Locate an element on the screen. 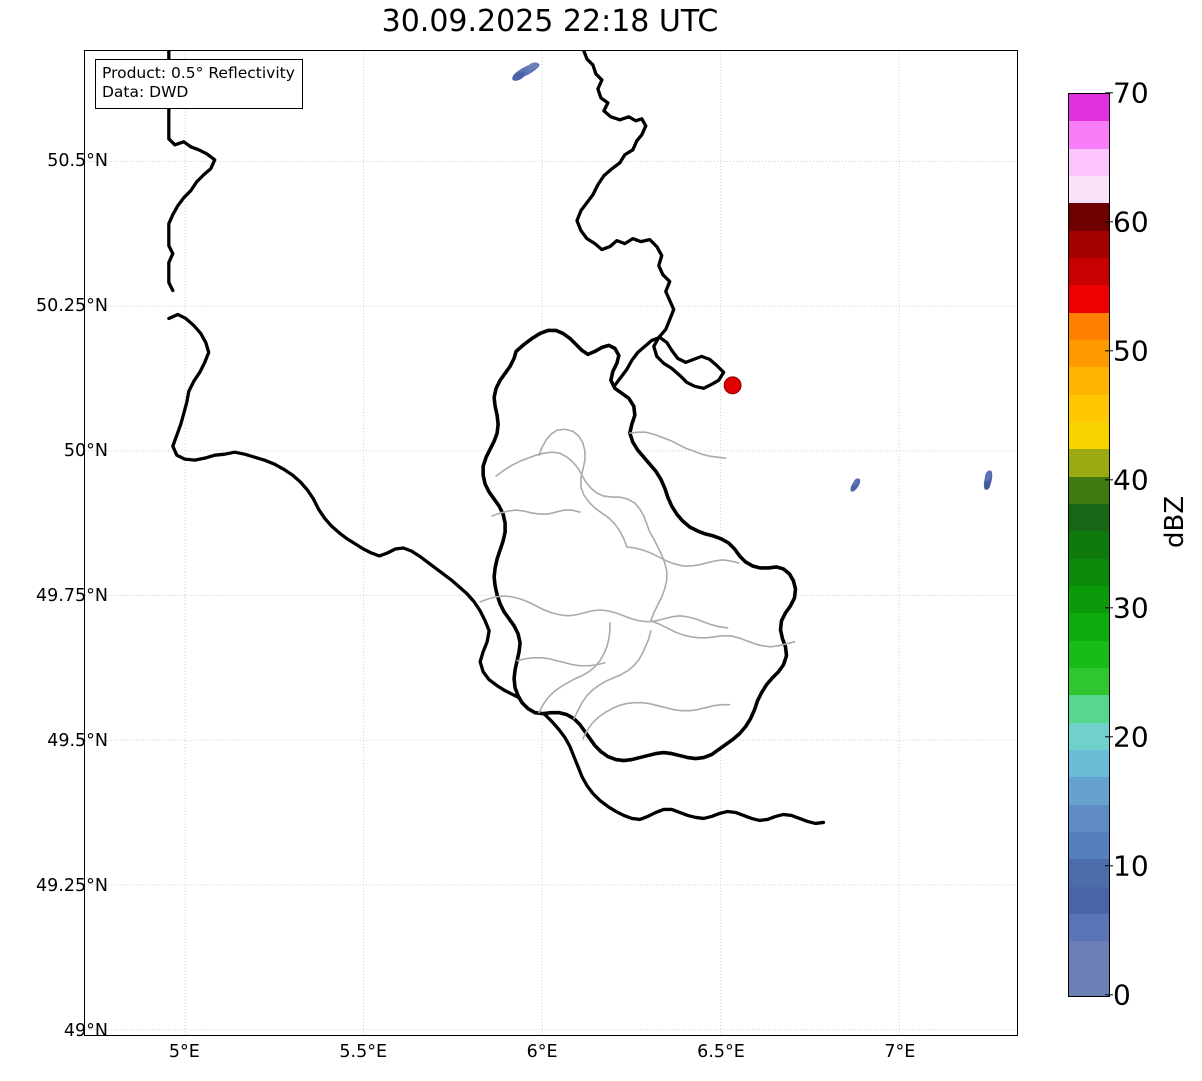 The width and height of the screenshot is (1202, 1081). luxembourg-border is located at coordinates (639, 545).